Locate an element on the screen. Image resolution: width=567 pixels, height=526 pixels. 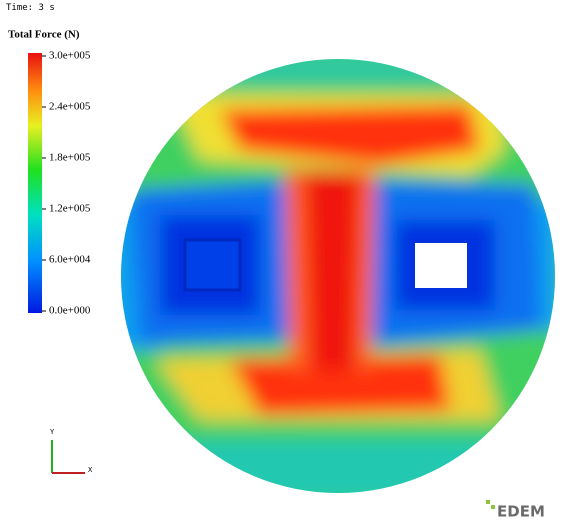
colorbar-tick-label: 6.0e+004 is located at coordinates (70, 260).